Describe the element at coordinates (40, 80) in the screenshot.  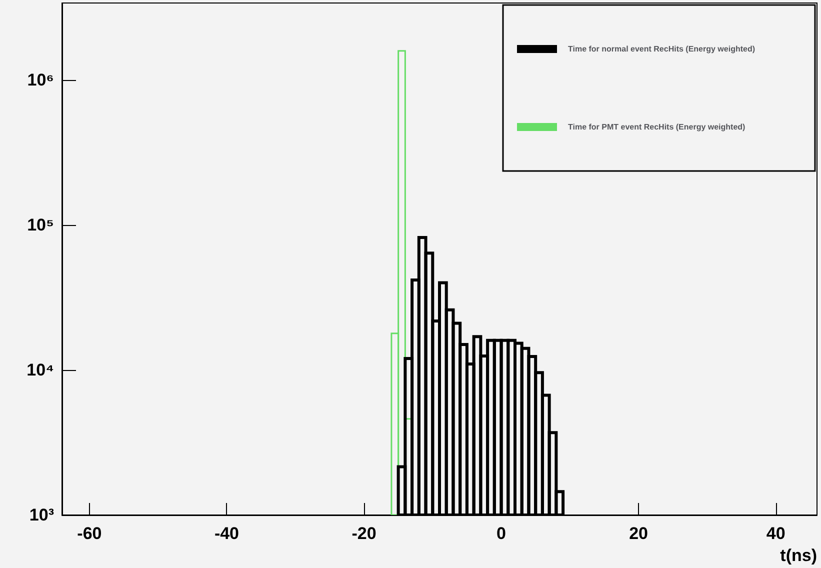
I see `y-tick-label: 10⁶` at that location.